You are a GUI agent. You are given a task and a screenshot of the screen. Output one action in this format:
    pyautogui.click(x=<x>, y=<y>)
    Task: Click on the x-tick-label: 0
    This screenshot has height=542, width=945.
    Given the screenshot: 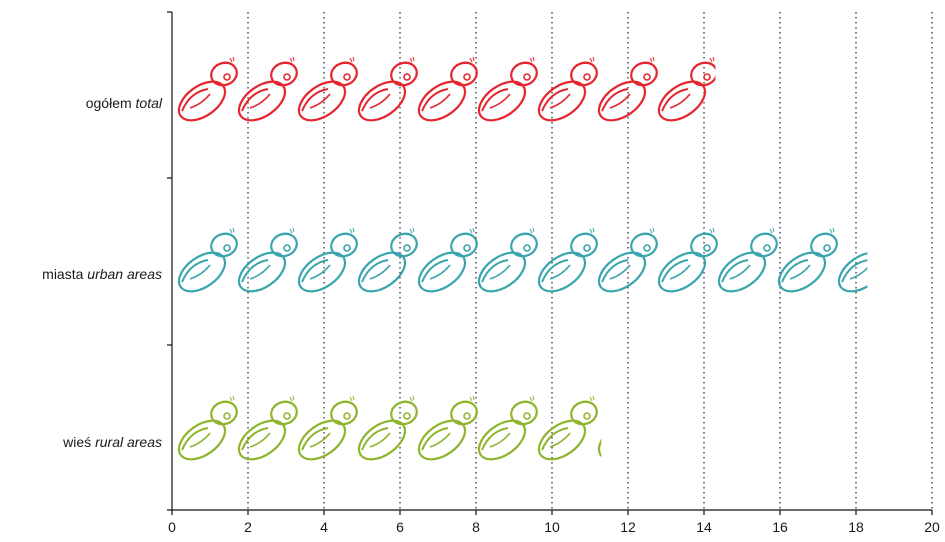 What is the action you would take?
    pyautogui.click(x=172, y=527)
    